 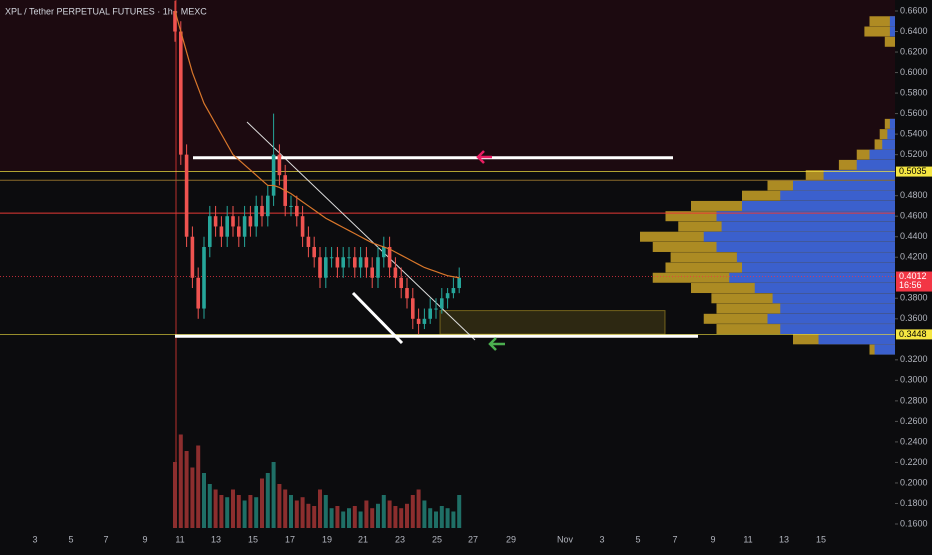 I want to click on x-tick-label: 21, so click(x=363, y=539).